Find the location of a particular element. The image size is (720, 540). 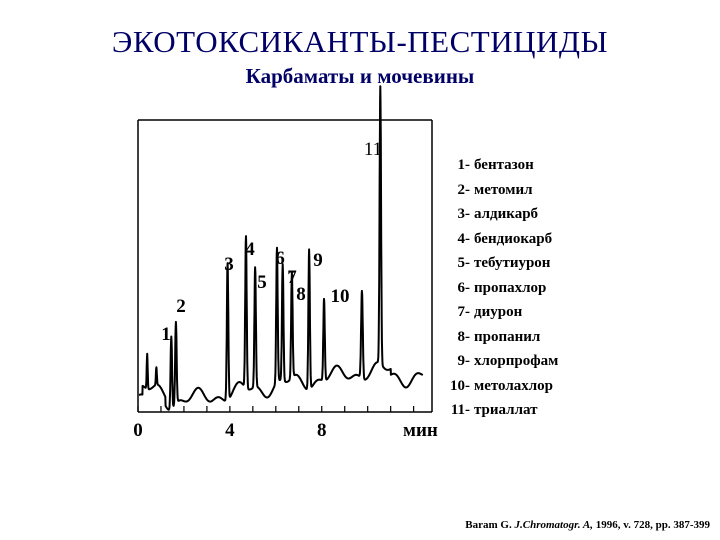

legend-item-name: бентазон is located at coordinates (504, 165).